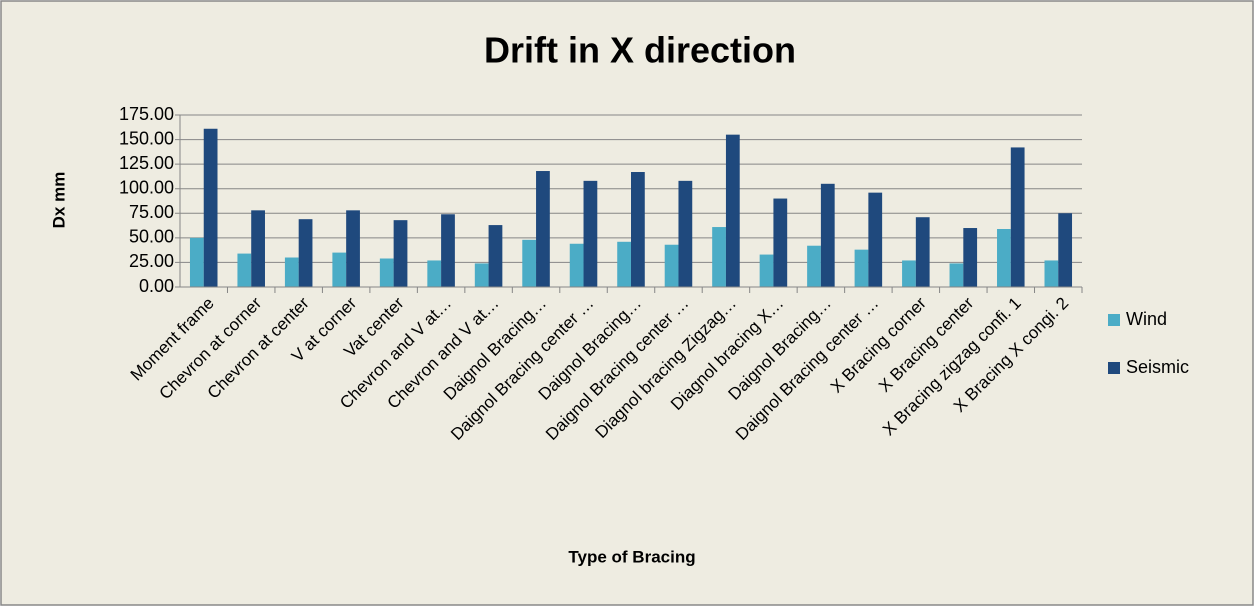  Describe the element at coordinates (146, 114) in the screenshot. I see `y-tick-label: 175.00` at that location.